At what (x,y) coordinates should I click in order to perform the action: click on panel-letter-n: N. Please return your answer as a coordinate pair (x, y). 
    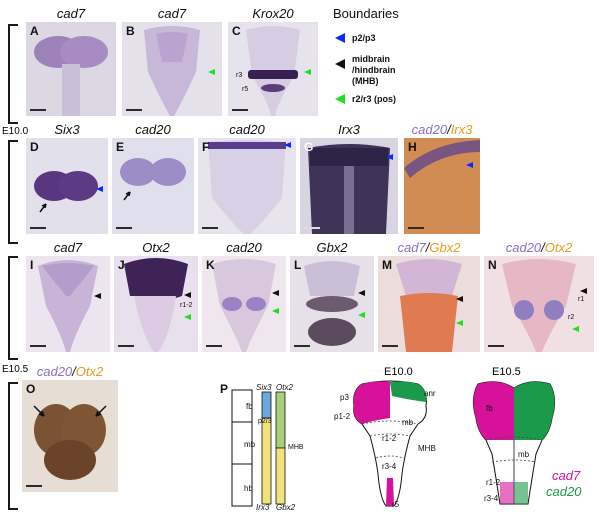
    Looking at the image, I should click on (492, 265).